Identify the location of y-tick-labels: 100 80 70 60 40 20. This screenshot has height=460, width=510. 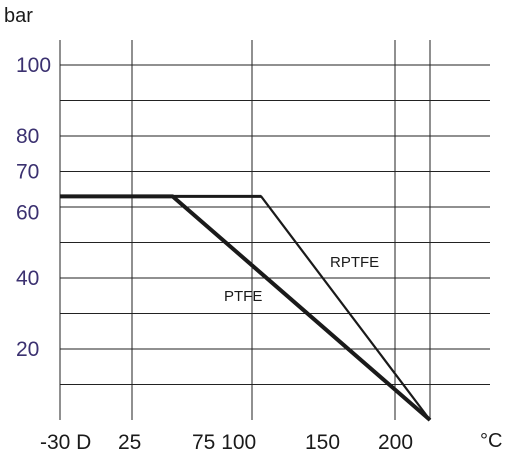
(33, 207).